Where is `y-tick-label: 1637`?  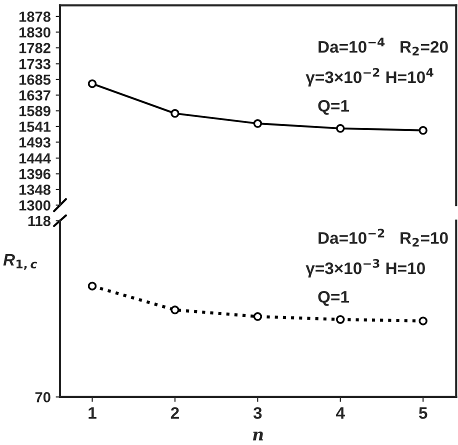
y-tick-label: 1637 is located at coordinates (34, 95).